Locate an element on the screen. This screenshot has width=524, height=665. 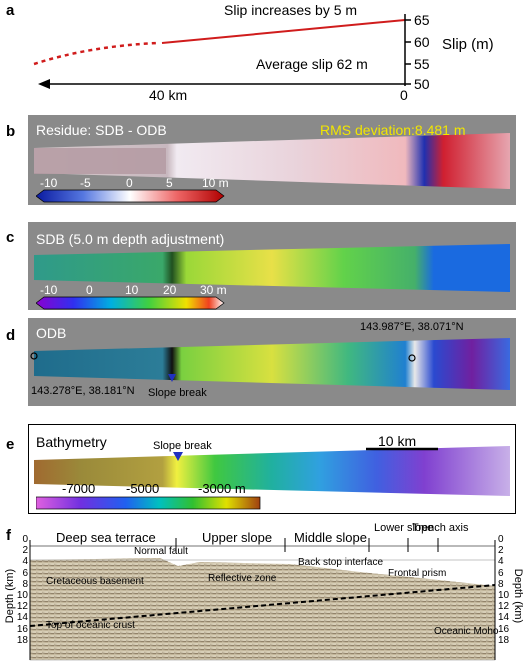
resid-cbar-tick-2: -5 is located at coordinates (85, 183).